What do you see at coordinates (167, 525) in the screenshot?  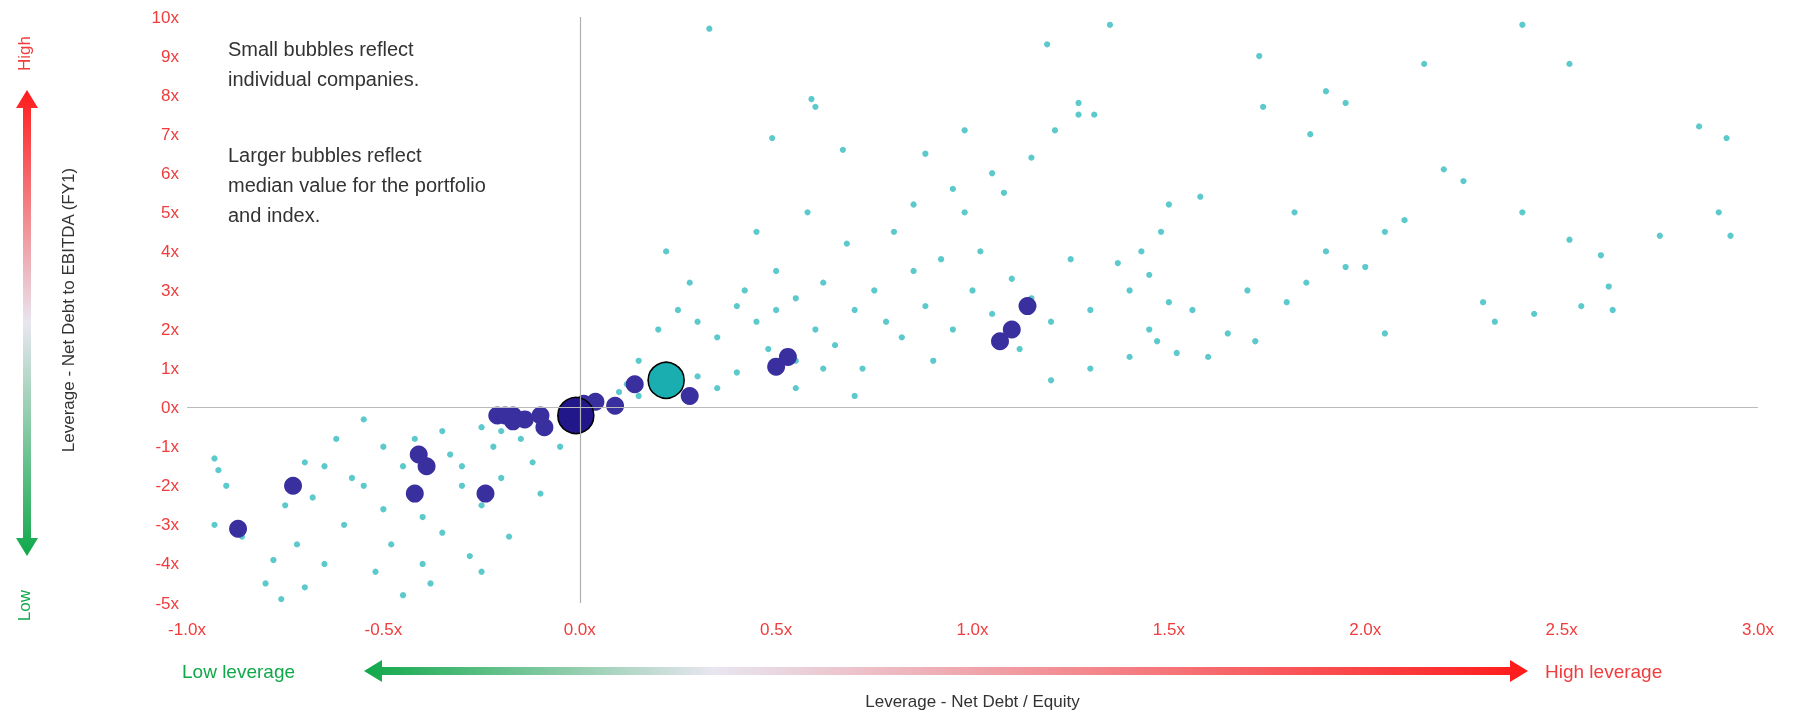 I see `y-tick-label: -3x` at bounding box center [167, 525].